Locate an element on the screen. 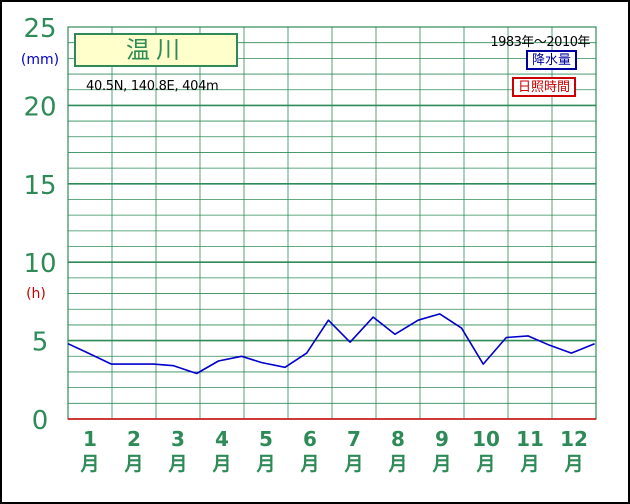 This screenshot has width=630, height=504. y-tick-label: 15 is located at coordinates (39, 186).